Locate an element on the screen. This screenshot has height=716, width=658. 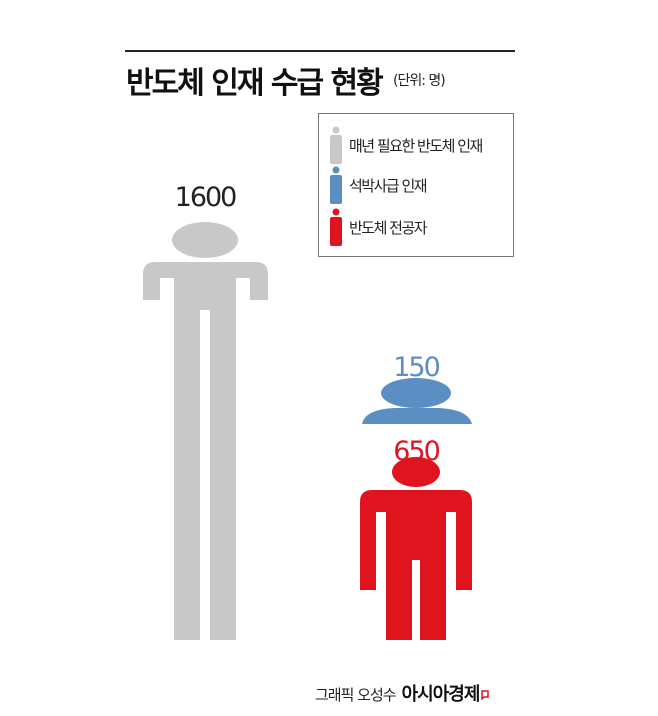
legend-item-masters-phd: 석박사급 인재 is located at coordinates (378, 185).